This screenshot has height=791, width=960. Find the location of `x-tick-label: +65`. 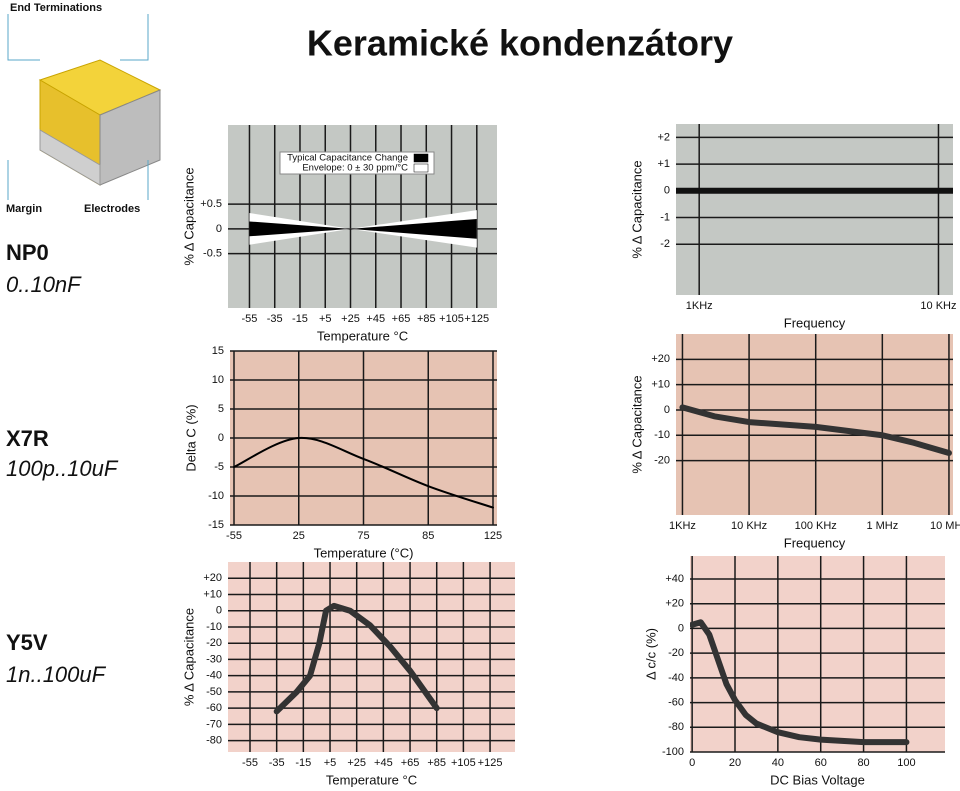

x-tick-label: +65 is located at coordinates (401, 319).